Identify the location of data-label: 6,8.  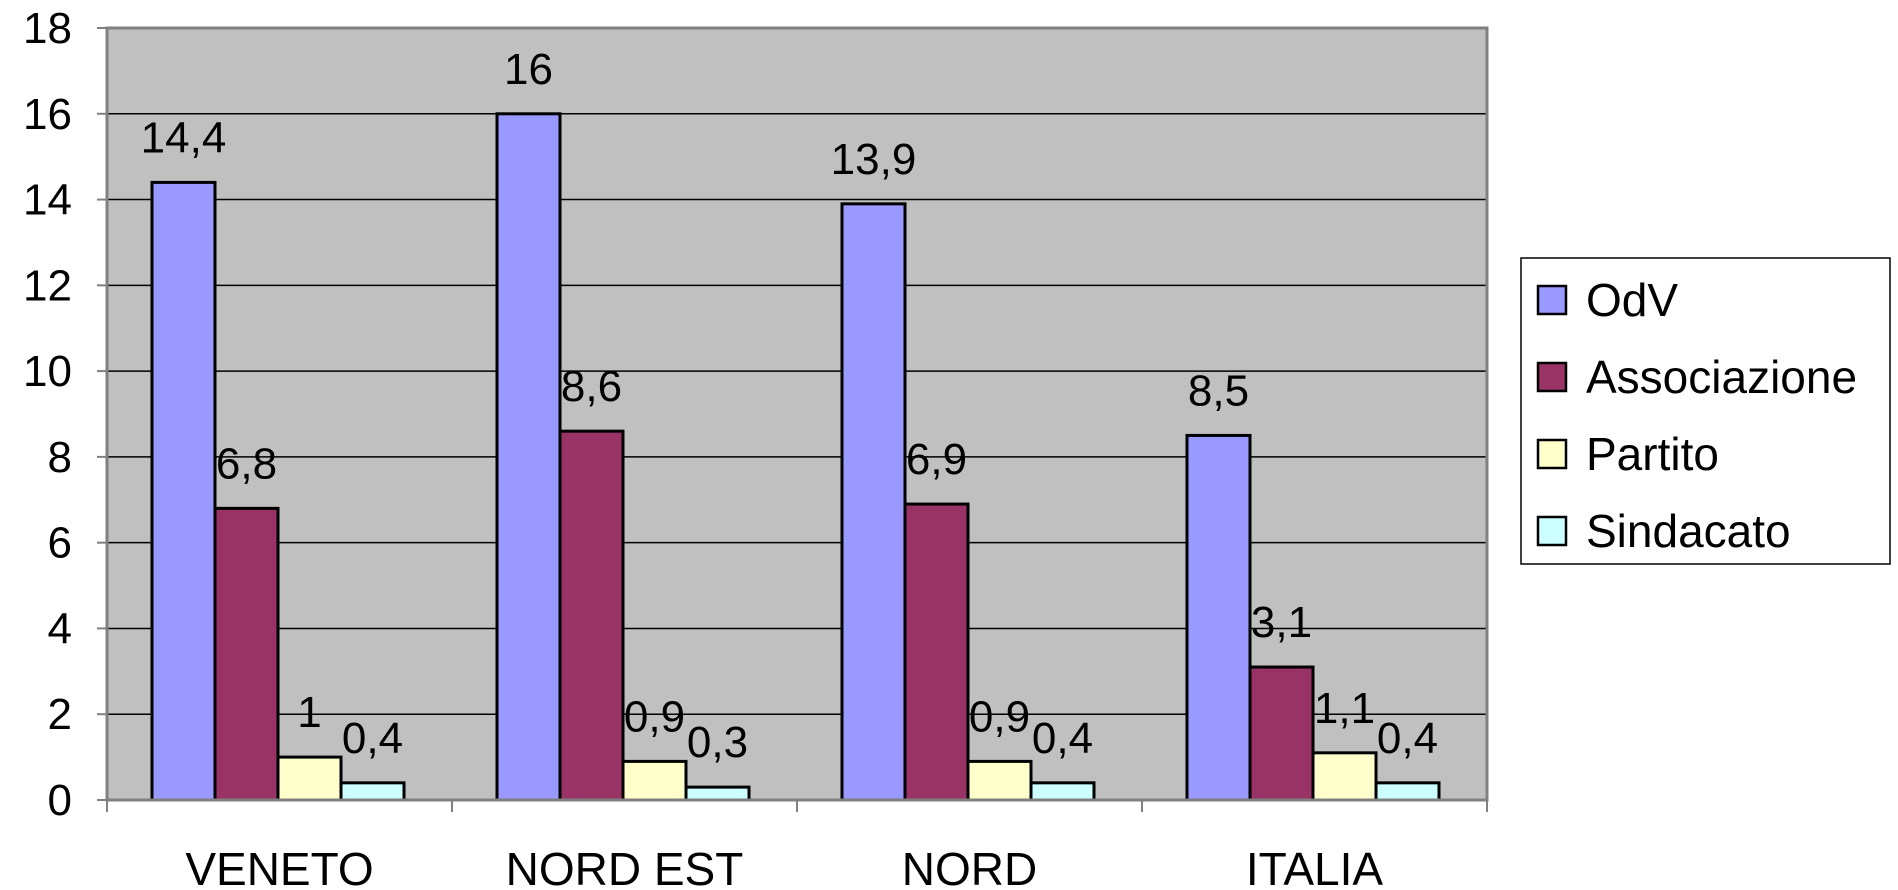
(246, 463).